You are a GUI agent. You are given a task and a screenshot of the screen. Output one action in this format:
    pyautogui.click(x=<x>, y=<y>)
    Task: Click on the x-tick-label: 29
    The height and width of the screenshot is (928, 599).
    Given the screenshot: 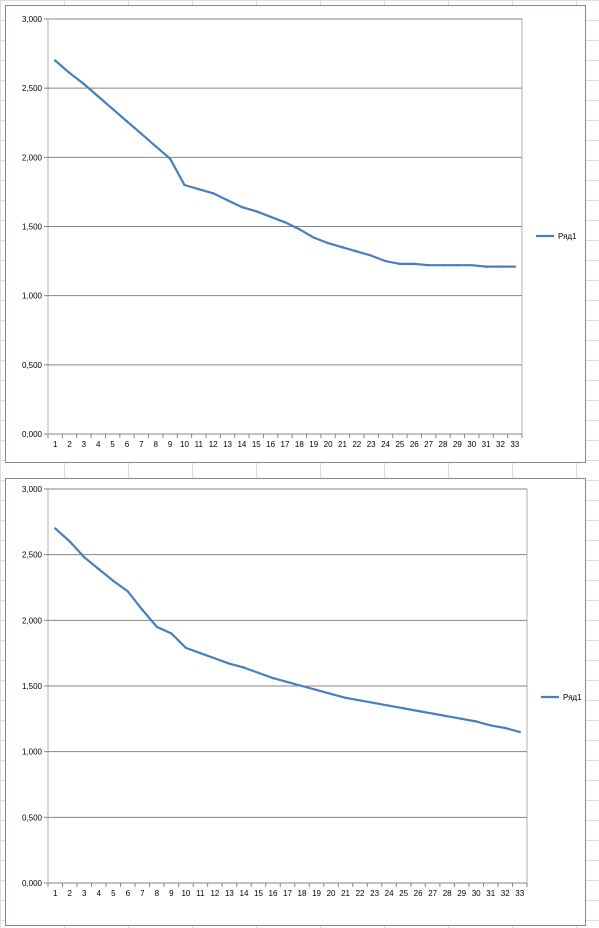 What is the action you would take?
    pyautogui.click(x=461, y=893)
    